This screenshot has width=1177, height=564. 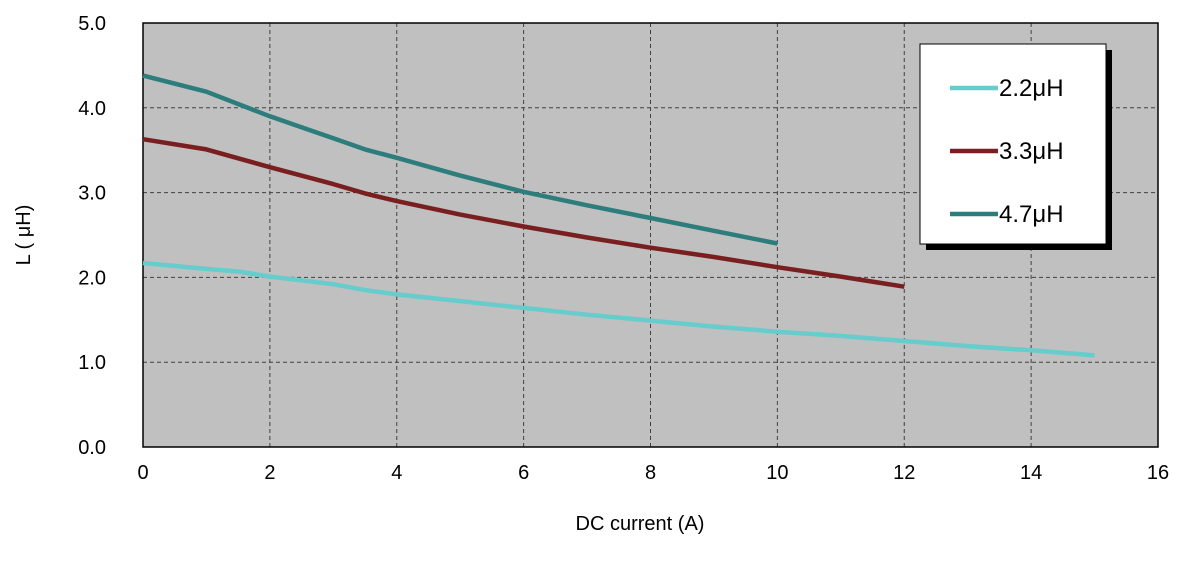 I want to click on x-axis-title: DC current (A), so click(x=640, y=524).